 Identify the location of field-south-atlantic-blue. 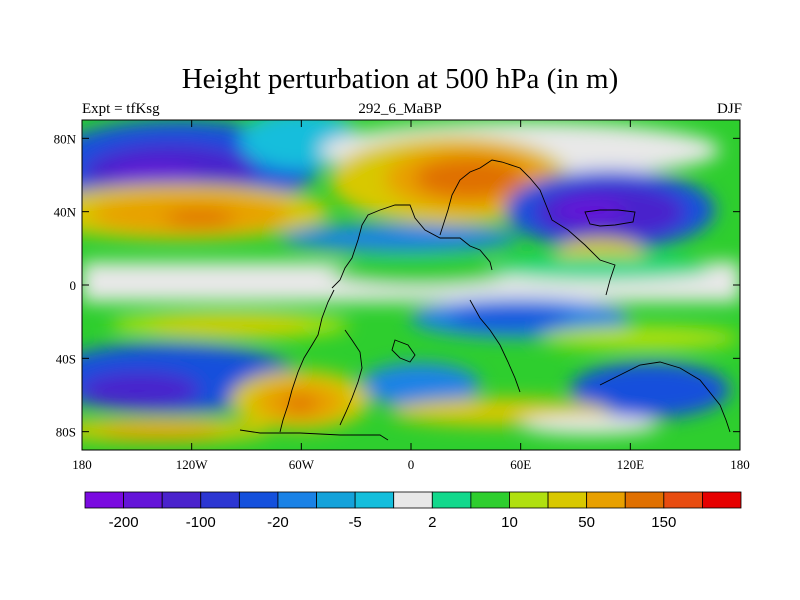
(420, 385).